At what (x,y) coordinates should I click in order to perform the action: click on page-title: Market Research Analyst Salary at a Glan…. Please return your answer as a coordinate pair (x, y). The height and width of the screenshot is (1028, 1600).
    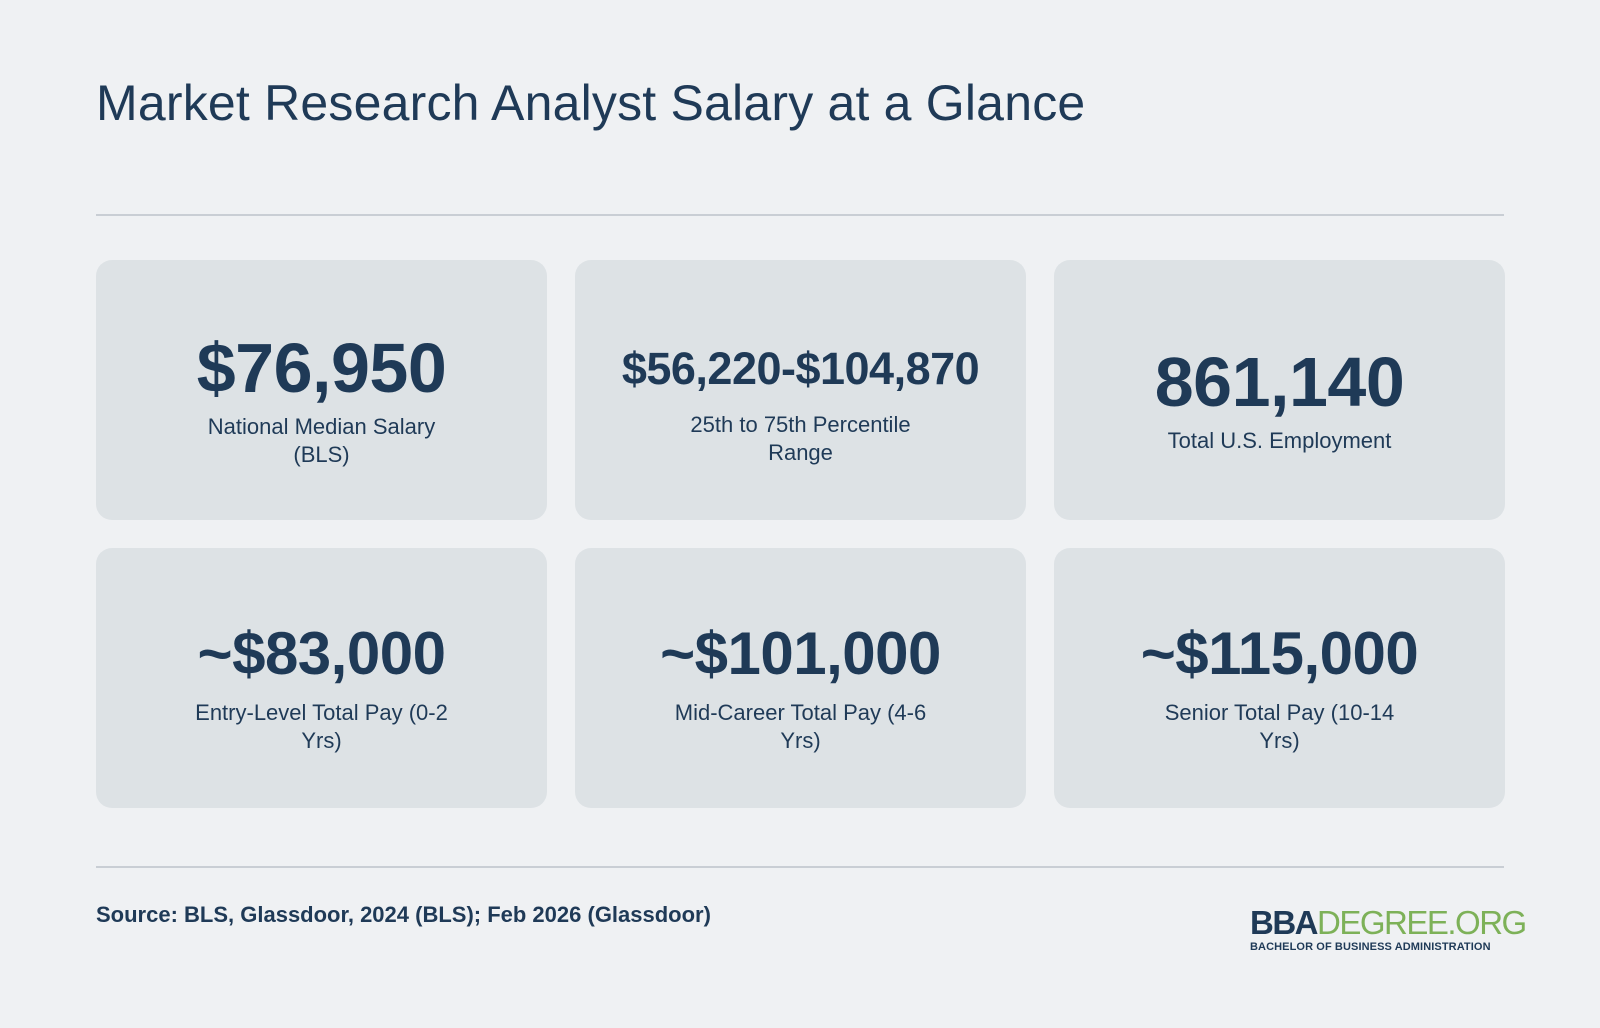
    Looking at the image, I should click on (591, 103).